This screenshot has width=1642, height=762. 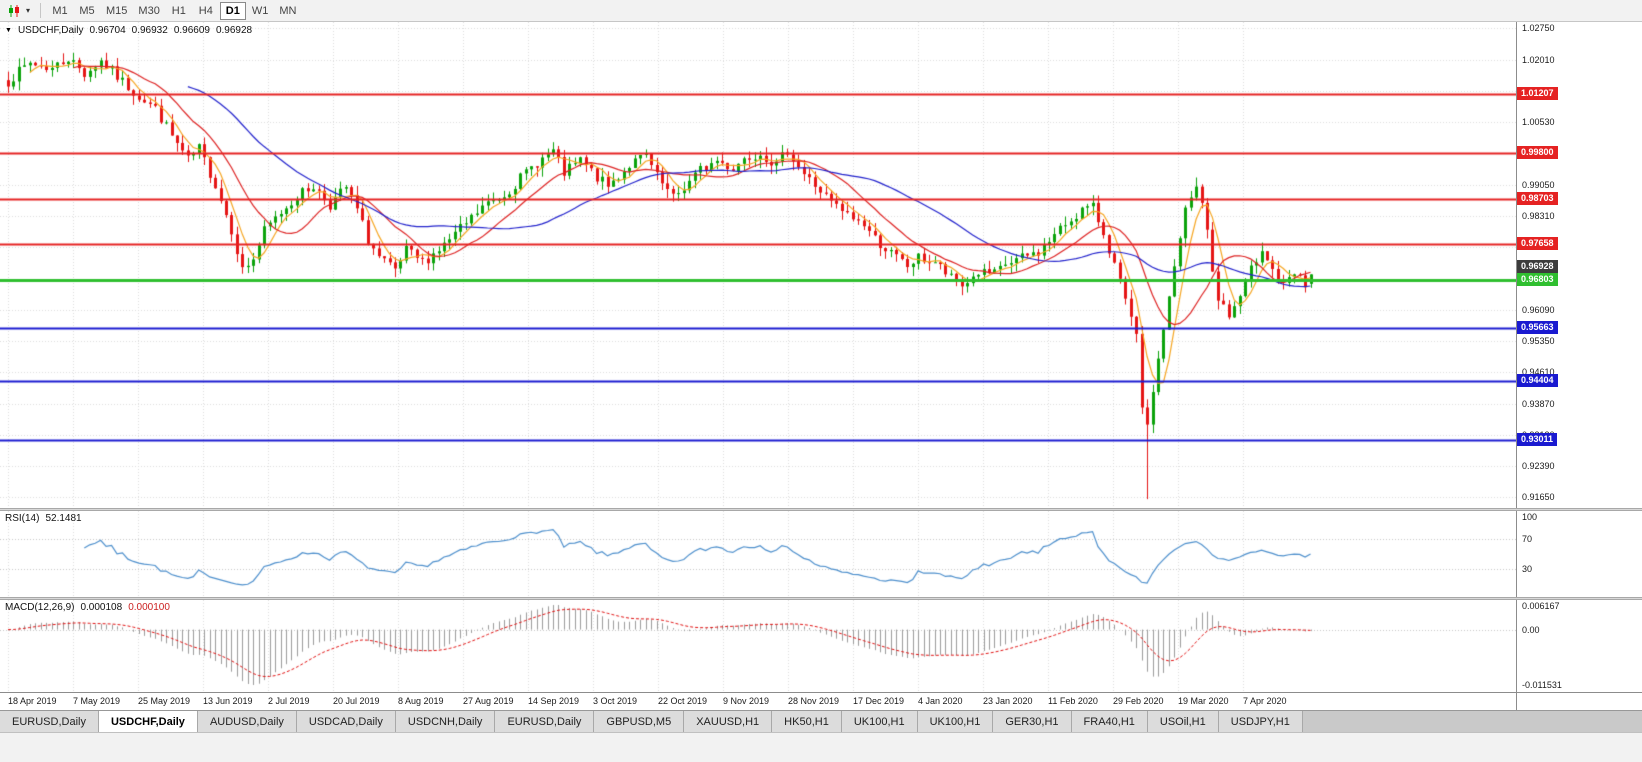 What do you see at coordinates (191, 30) in the screenshot?
I see `low-value: 0.96609` at bounding box center [191, 30].